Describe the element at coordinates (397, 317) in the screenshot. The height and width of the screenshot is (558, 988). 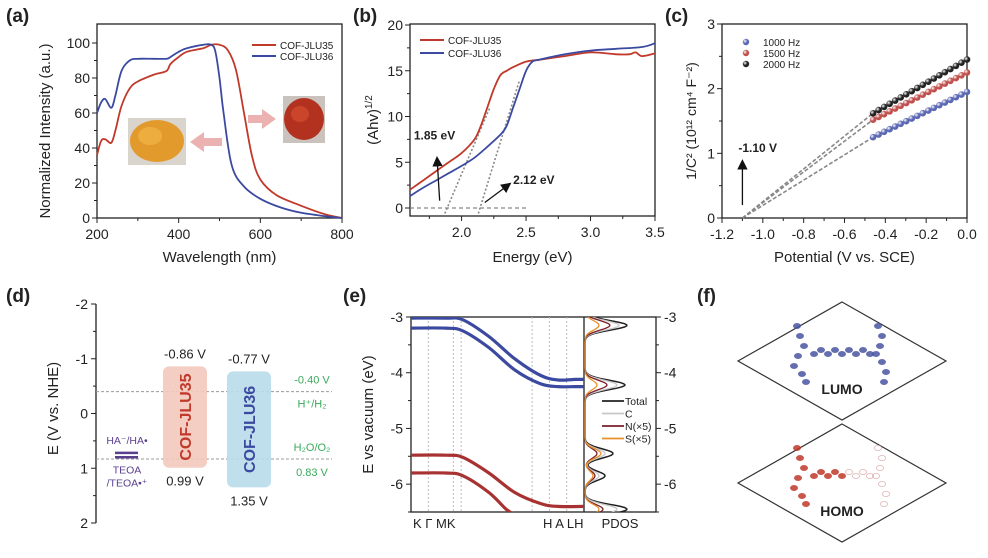
I see `y-tick-label: -3` at that location.